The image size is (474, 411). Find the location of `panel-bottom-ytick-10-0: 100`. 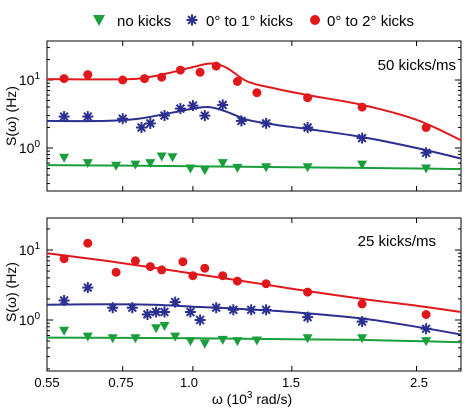

panel-bottom-ytick-10-0: 100 is located at coordinates (30, 319).